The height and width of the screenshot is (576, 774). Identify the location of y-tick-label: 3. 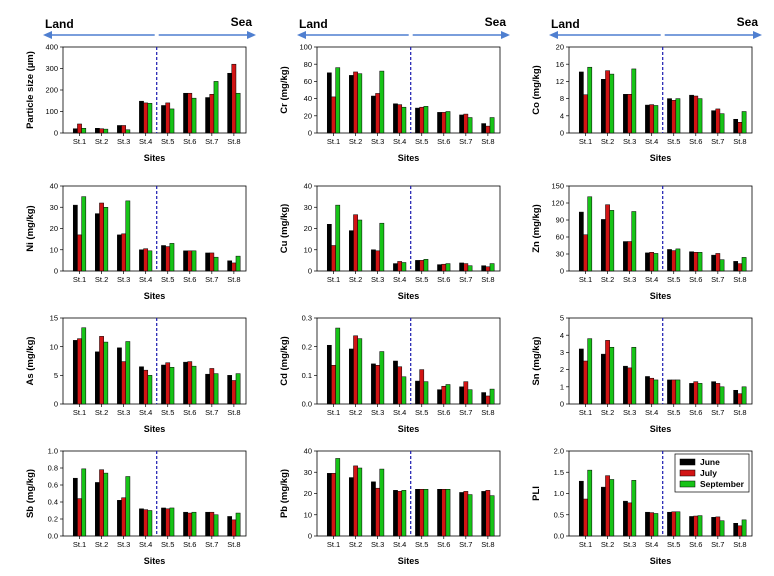
(562, 352).